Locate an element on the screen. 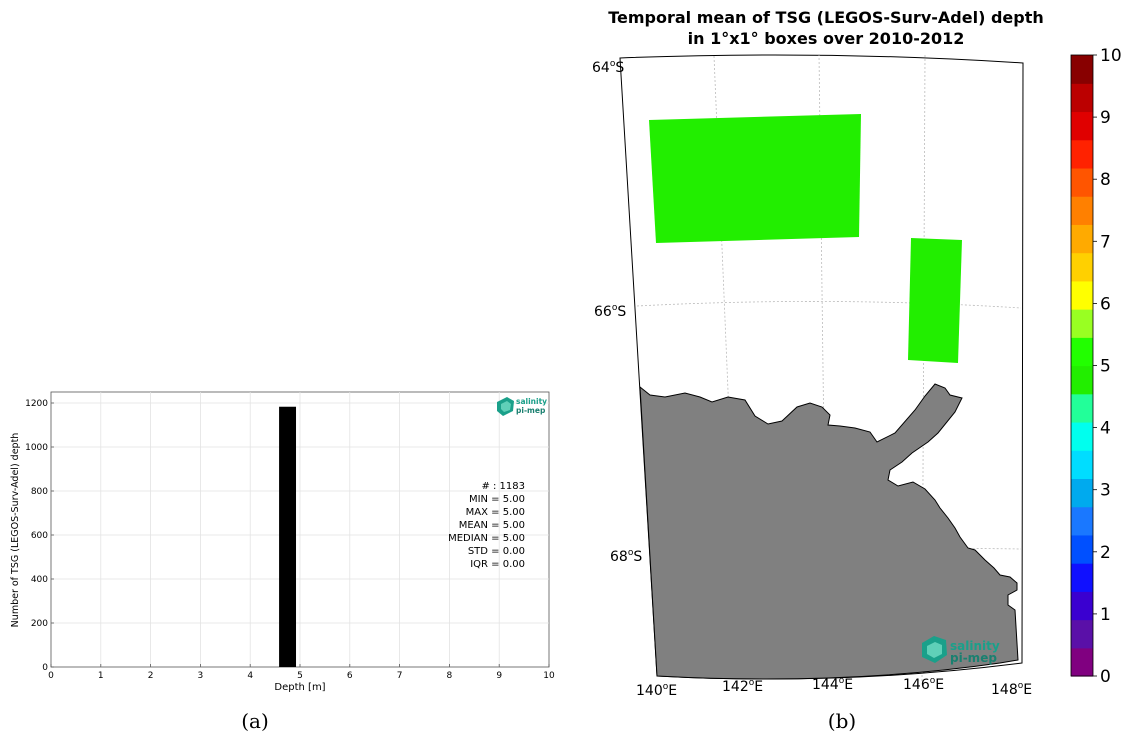 The image size is (1129, 740). x-tick-label: 8 is located at coordinates (450, 676).